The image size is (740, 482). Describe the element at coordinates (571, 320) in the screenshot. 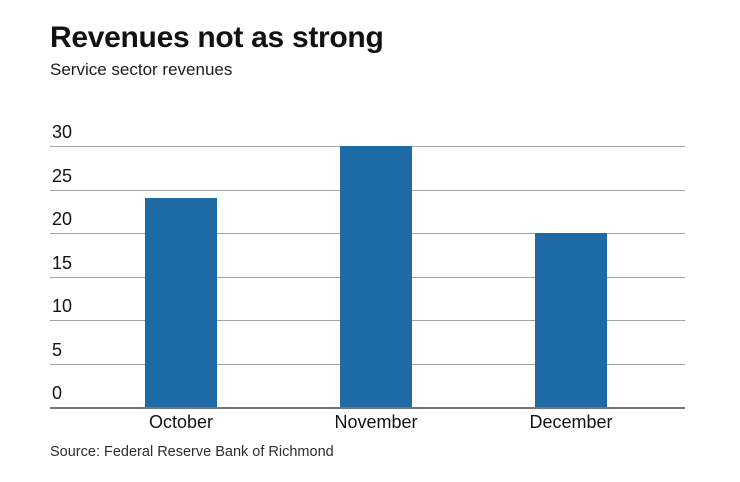

I see `bar-december` at that location.